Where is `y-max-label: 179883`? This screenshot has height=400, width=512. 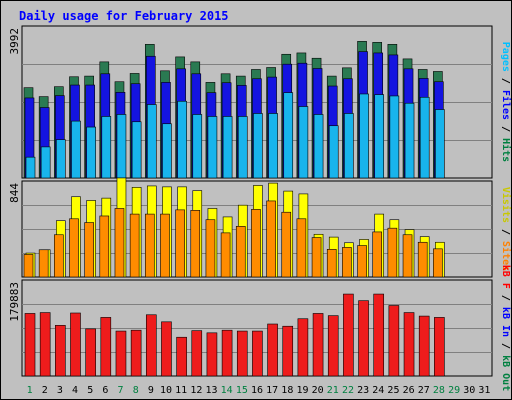
y-max-label: 179883 is located at coordinates (14, 302).